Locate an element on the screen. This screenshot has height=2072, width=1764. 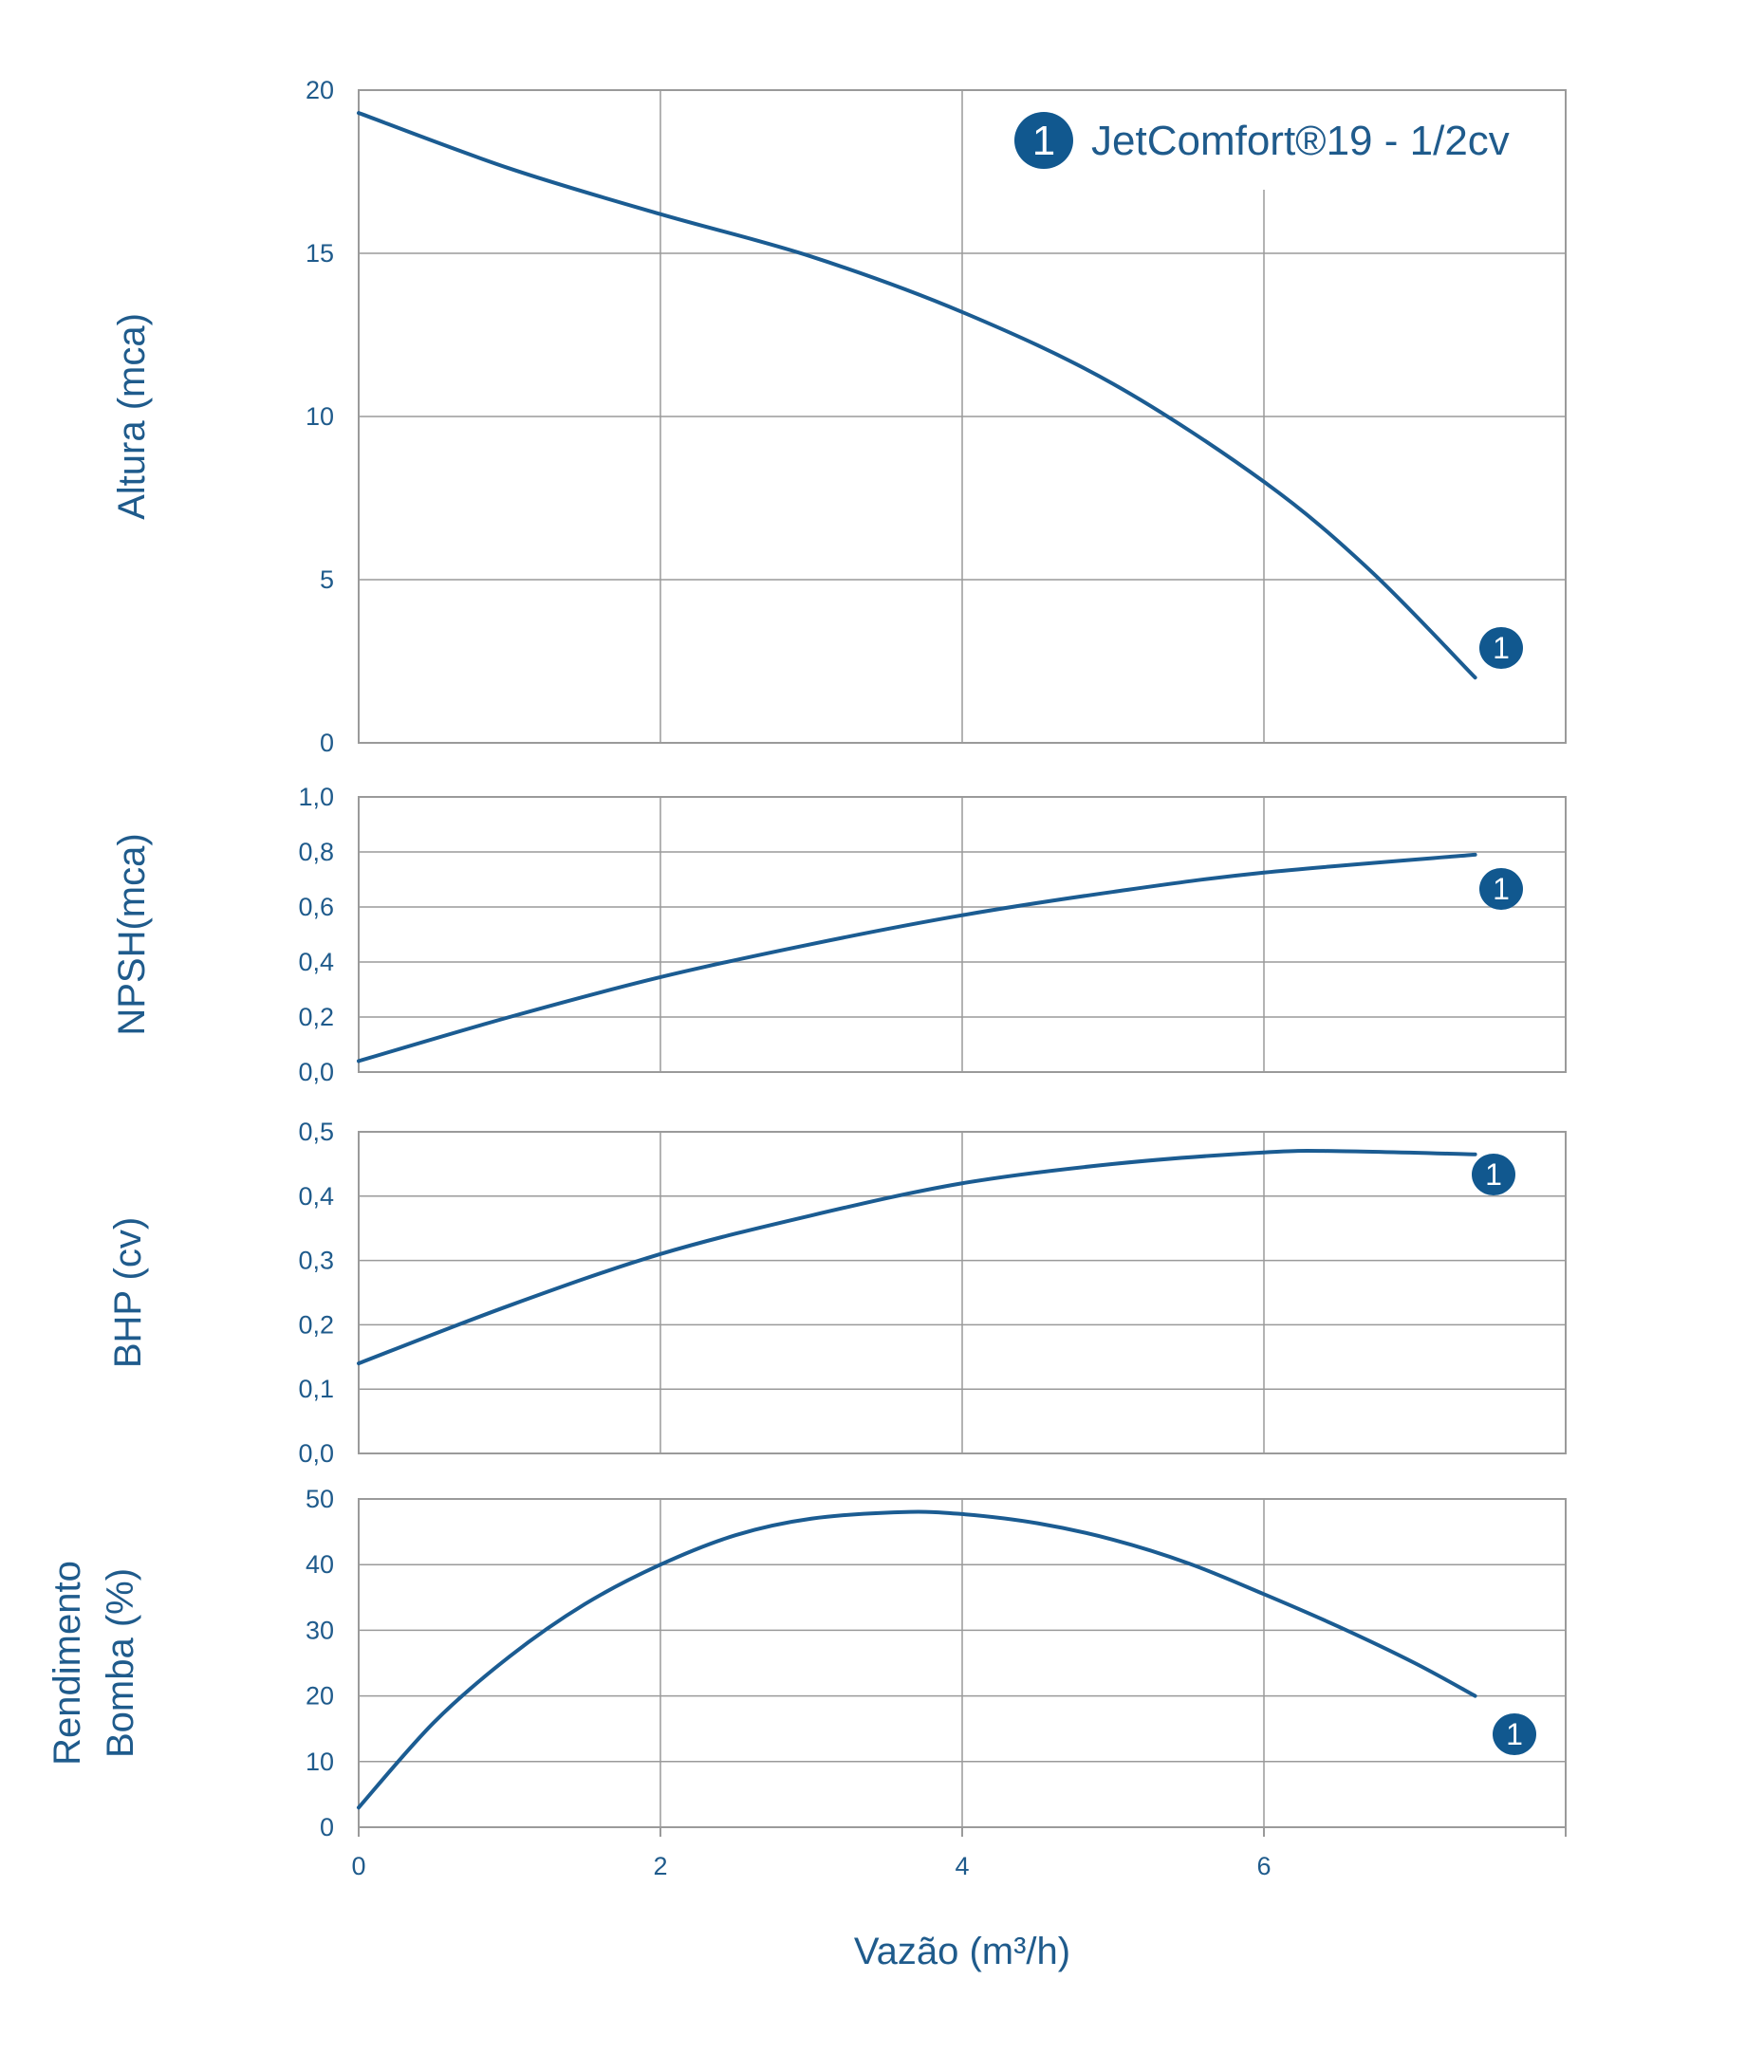
rendimento-y-tick-label: 30 is located at coordinates (320, 1630).